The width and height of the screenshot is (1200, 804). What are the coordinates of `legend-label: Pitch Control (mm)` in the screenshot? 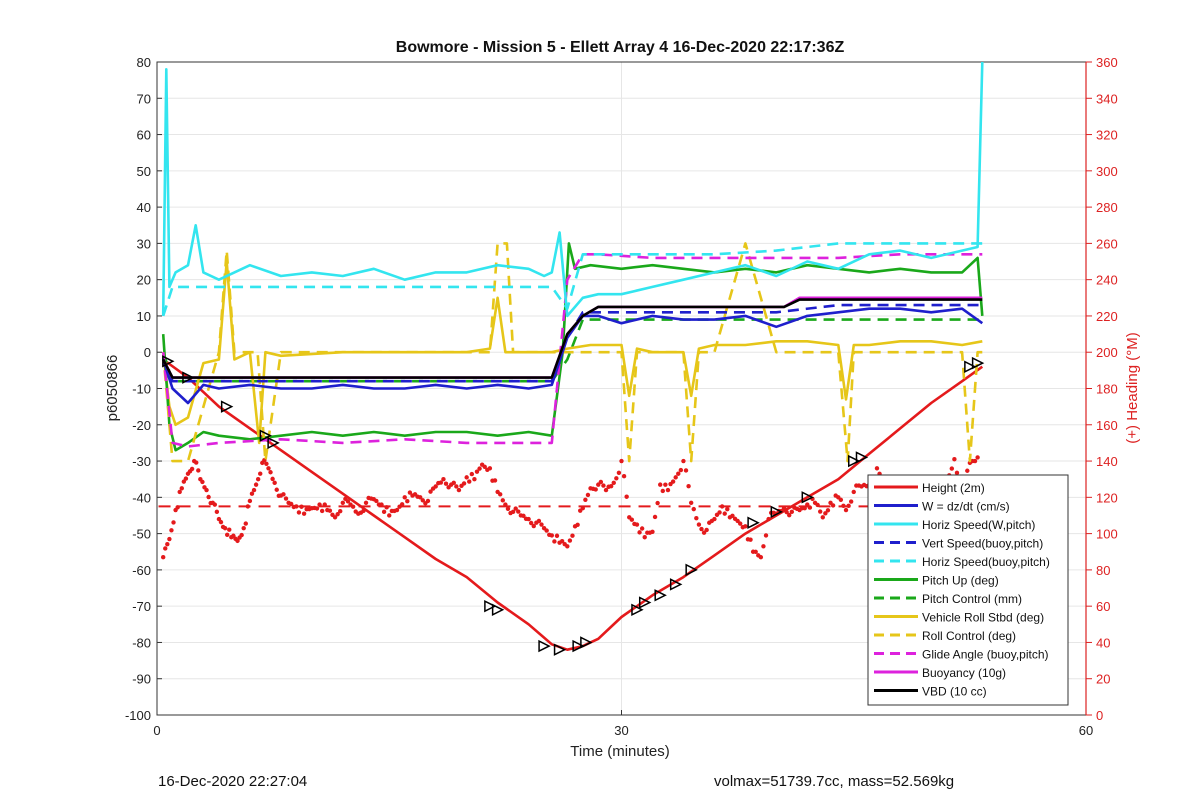 It's located at (972, 599).